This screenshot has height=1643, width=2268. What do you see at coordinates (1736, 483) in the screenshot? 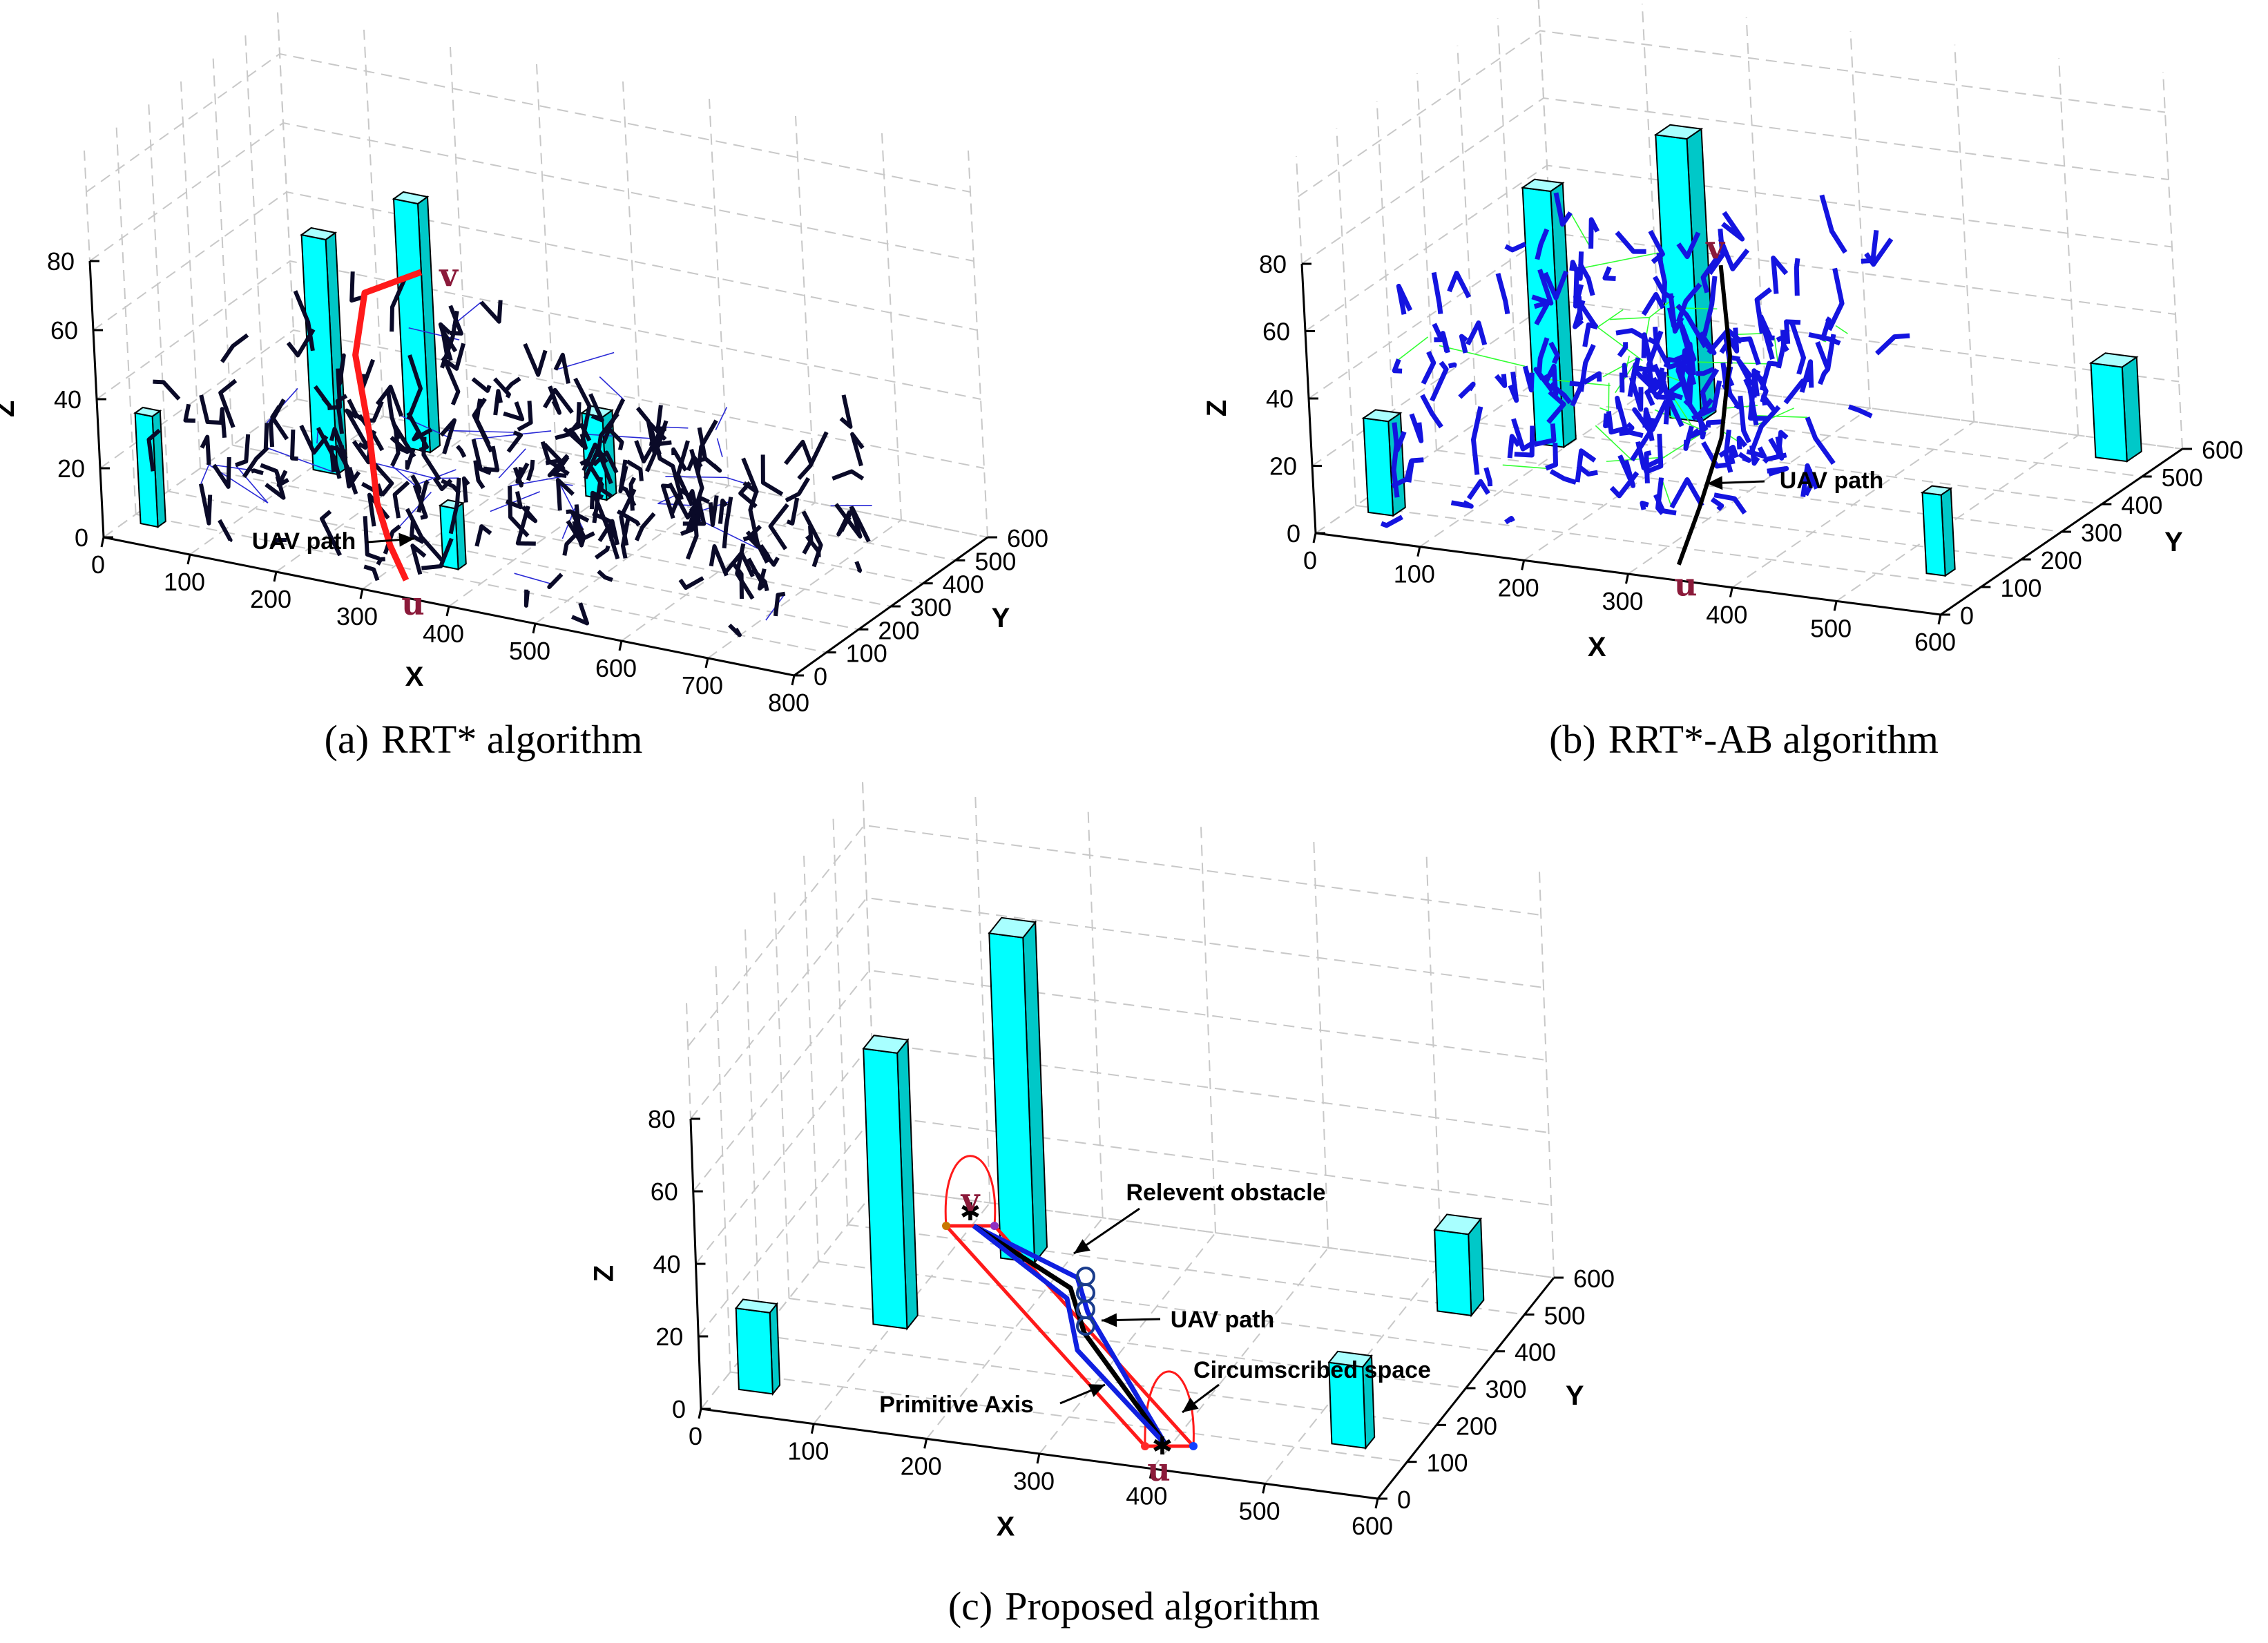
I see `annotation-arrow` at bounding box center [1736, 483].